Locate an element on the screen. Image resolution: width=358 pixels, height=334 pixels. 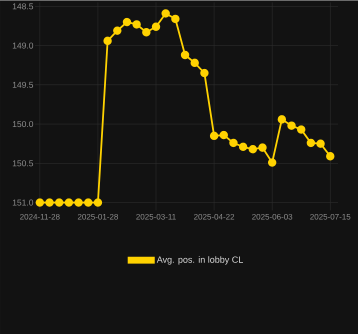
y-tick-label: 148.5 is located at coordinates (23, 6).